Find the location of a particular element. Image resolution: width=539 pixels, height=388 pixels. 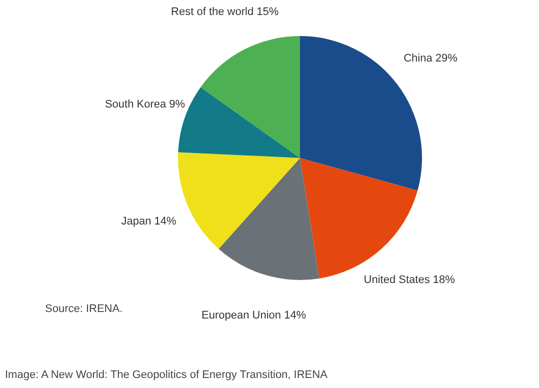

slice-label: European Union 14% is located at coordinates (254, 315).